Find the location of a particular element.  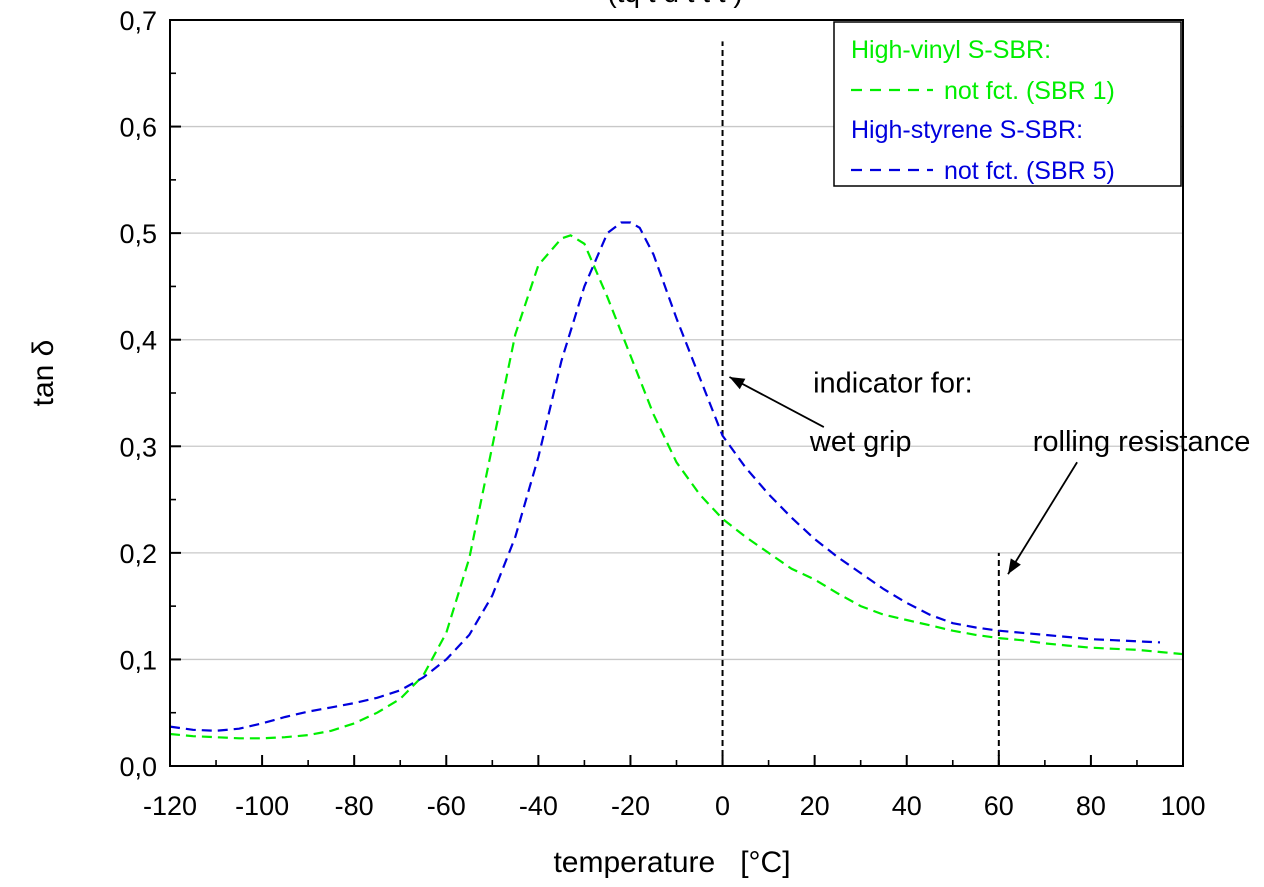

annotation-text: rolling resistance is located at coordinates (1142, 442).